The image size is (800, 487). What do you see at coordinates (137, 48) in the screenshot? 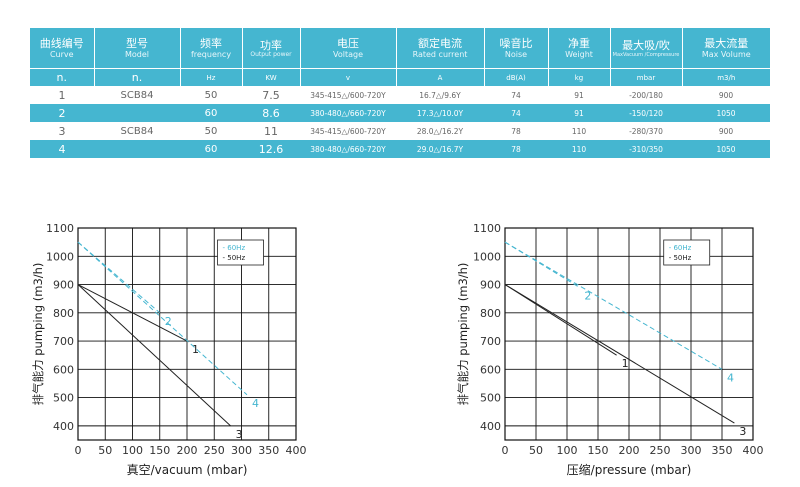
I see `header-model: 型号 Model` at bounding box center [137, 48].